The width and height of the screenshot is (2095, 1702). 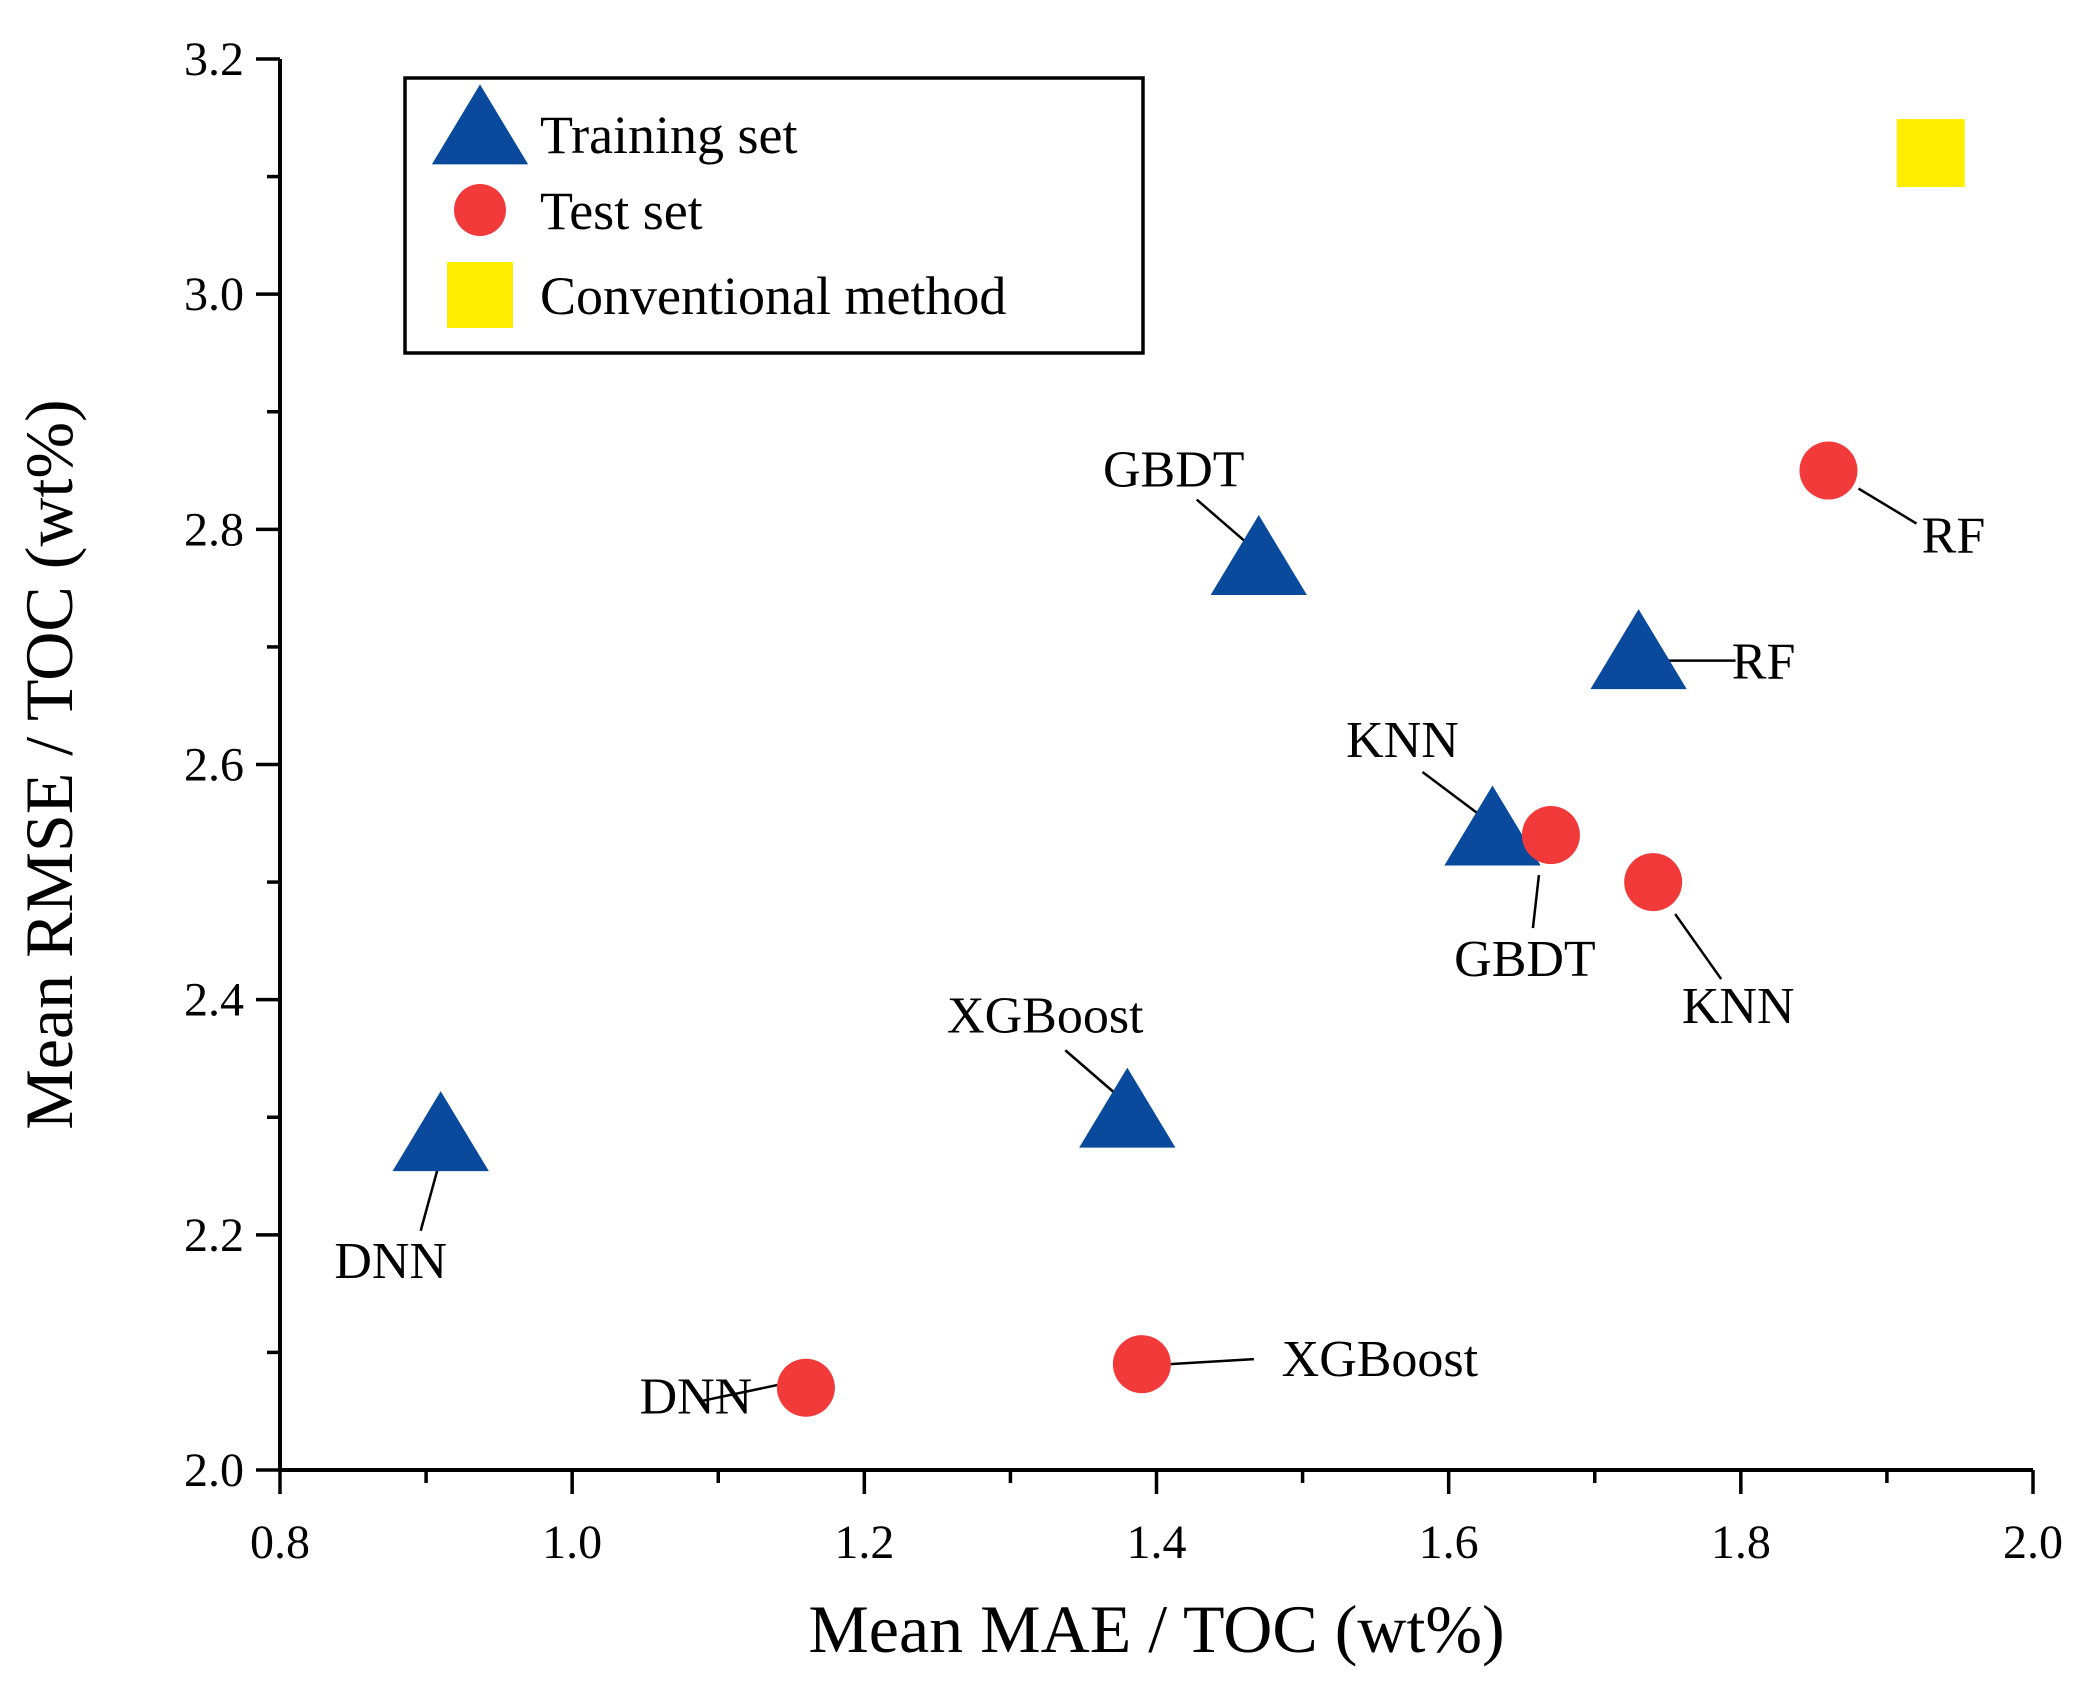 What do you see at coordinates (49, 764) in the screenshot?
I see `y-axis-title: Mean RMSE / TOC (wt%)` at bounding box center [49, 764].